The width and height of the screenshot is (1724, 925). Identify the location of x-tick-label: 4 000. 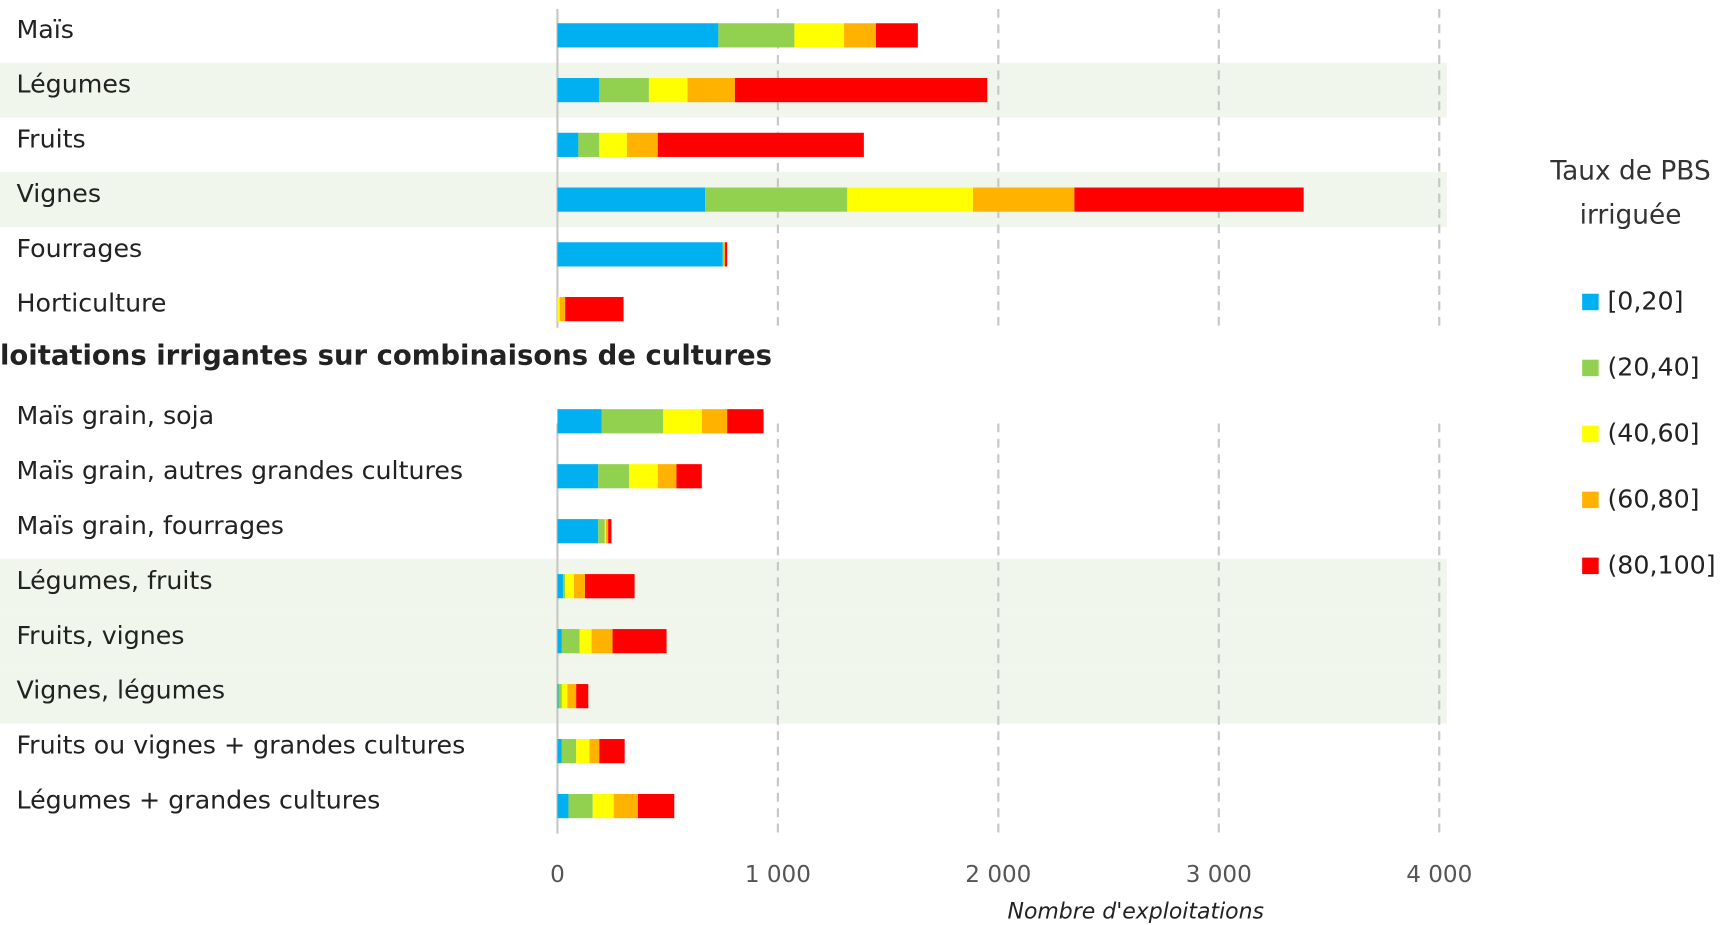
(1439, 875).